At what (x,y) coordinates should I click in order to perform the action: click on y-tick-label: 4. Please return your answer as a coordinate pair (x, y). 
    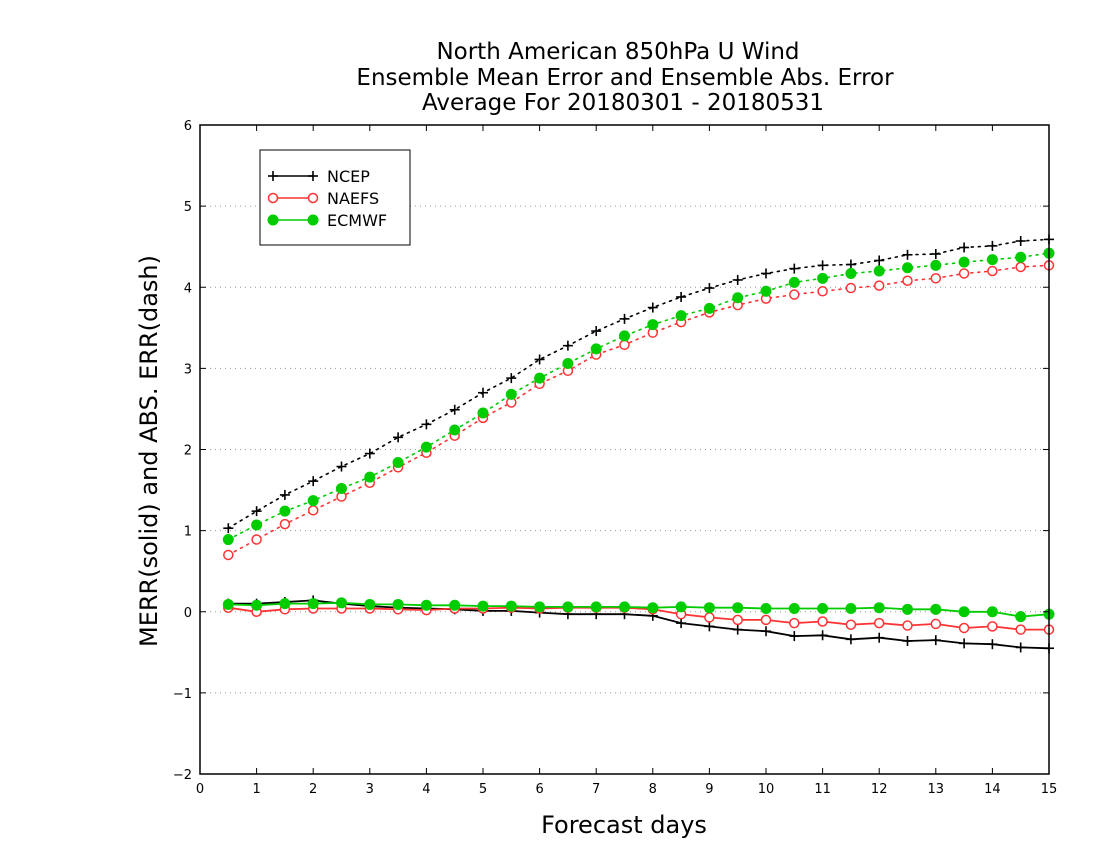
    Looking at the image, I should click on (188, 288).